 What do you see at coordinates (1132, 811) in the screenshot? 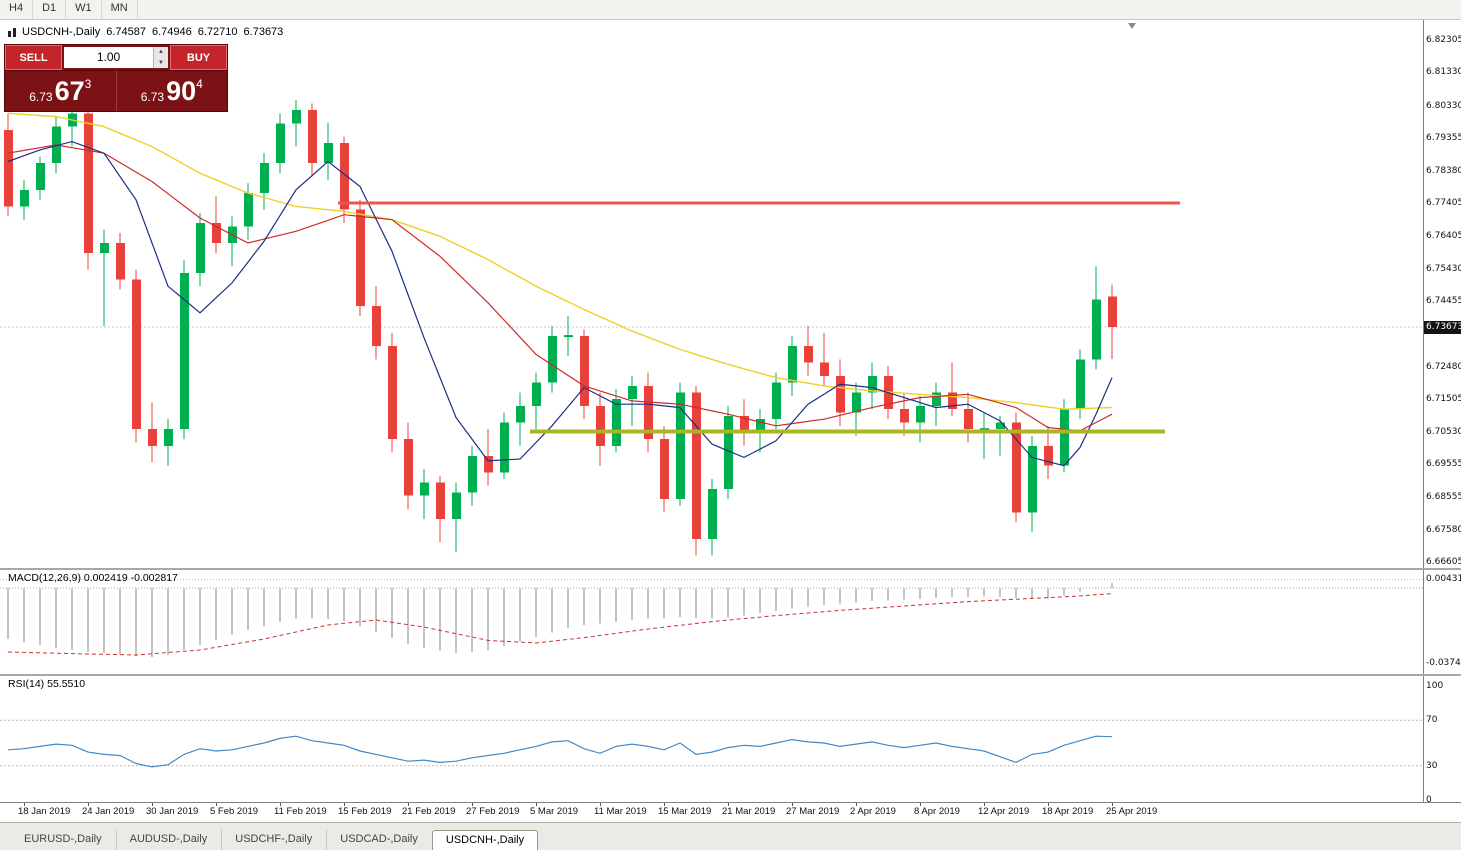
I see `date-axis-label: 25 Apr 2019` at bounding box center [1132, 811].